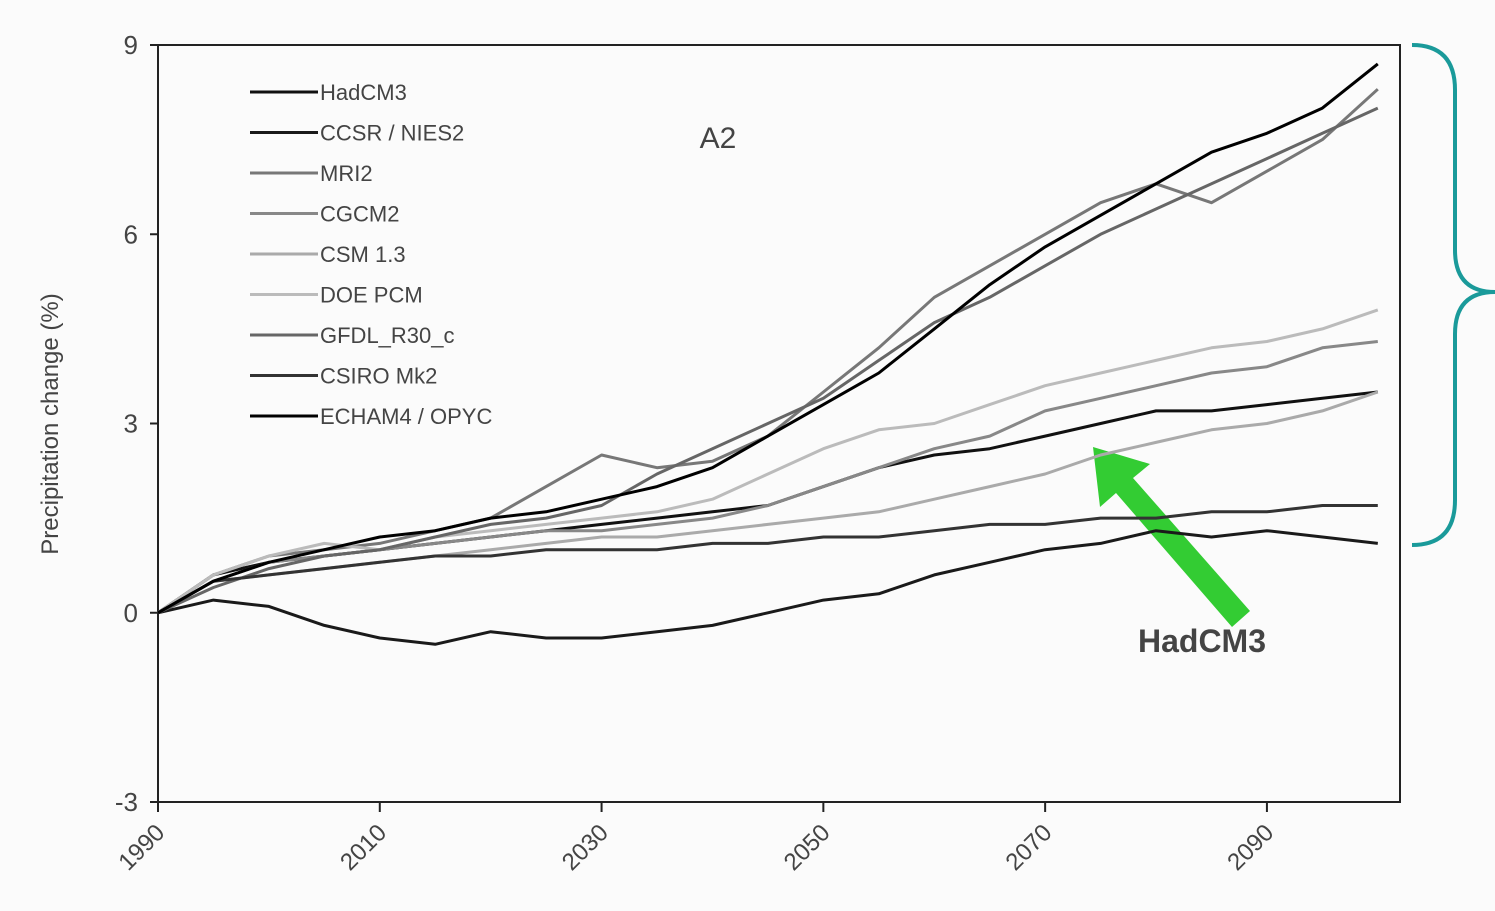 The image size is (1495, 911). Describe the element at coordinates (1202, 641) in the screenshot. I see `annotation: HadCM3` at that location.